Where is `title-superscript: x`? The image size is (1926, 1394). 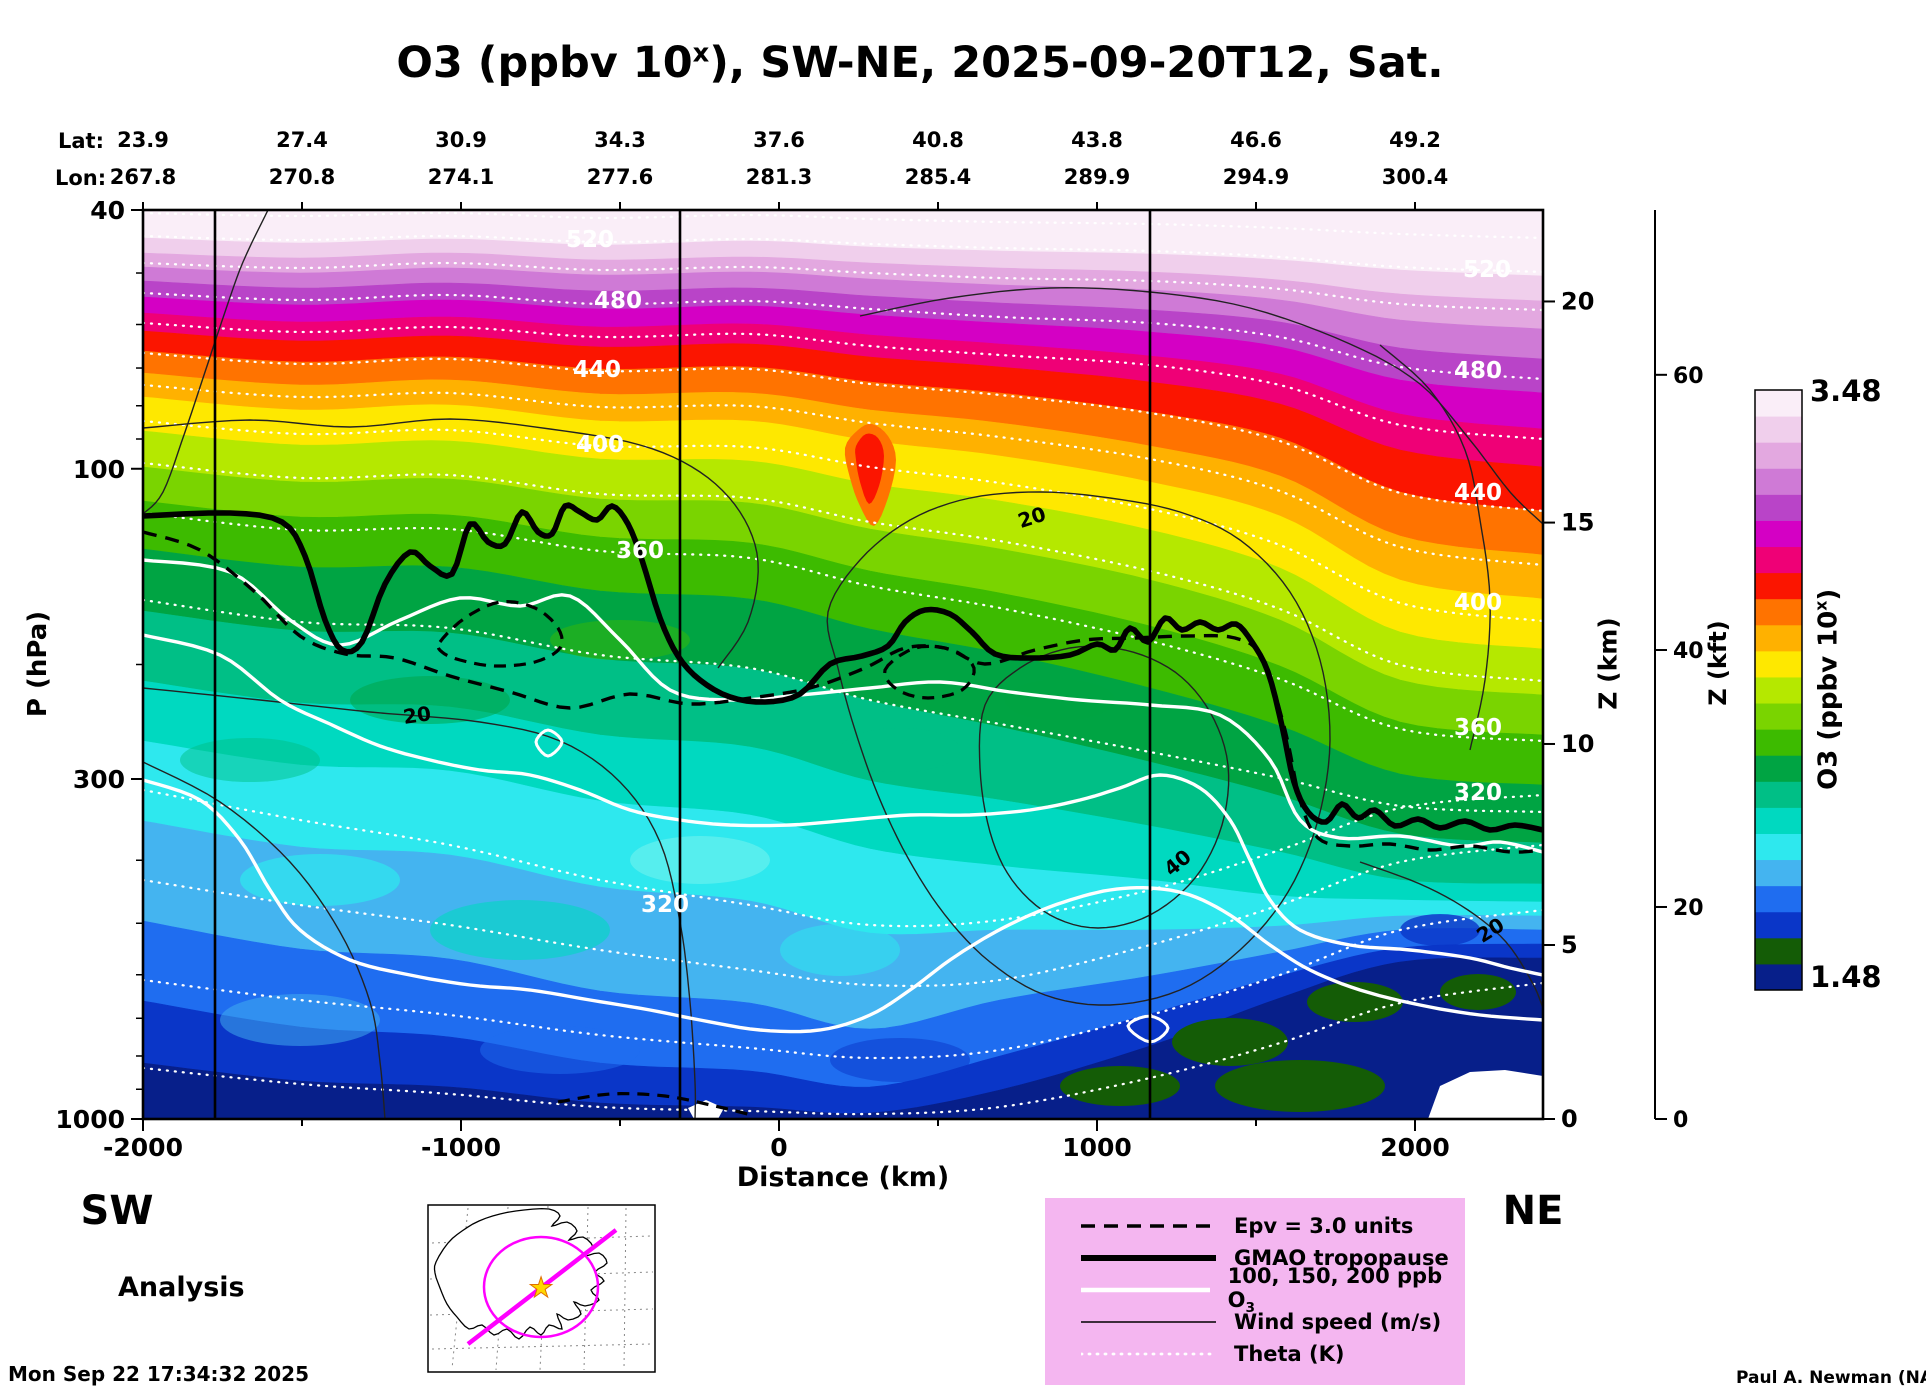 title-superscript: x is located at coordinates (701, 53).